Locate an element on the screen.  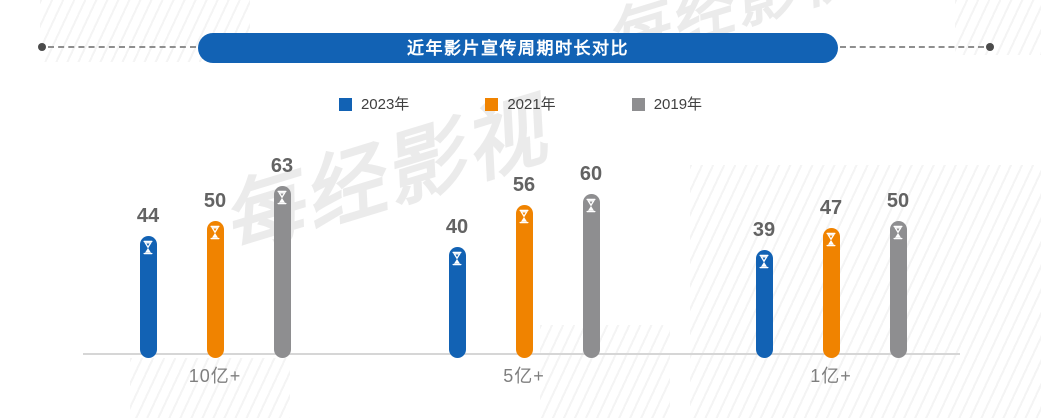
legend-item: 2023年 is located at coordinates (374, 104).